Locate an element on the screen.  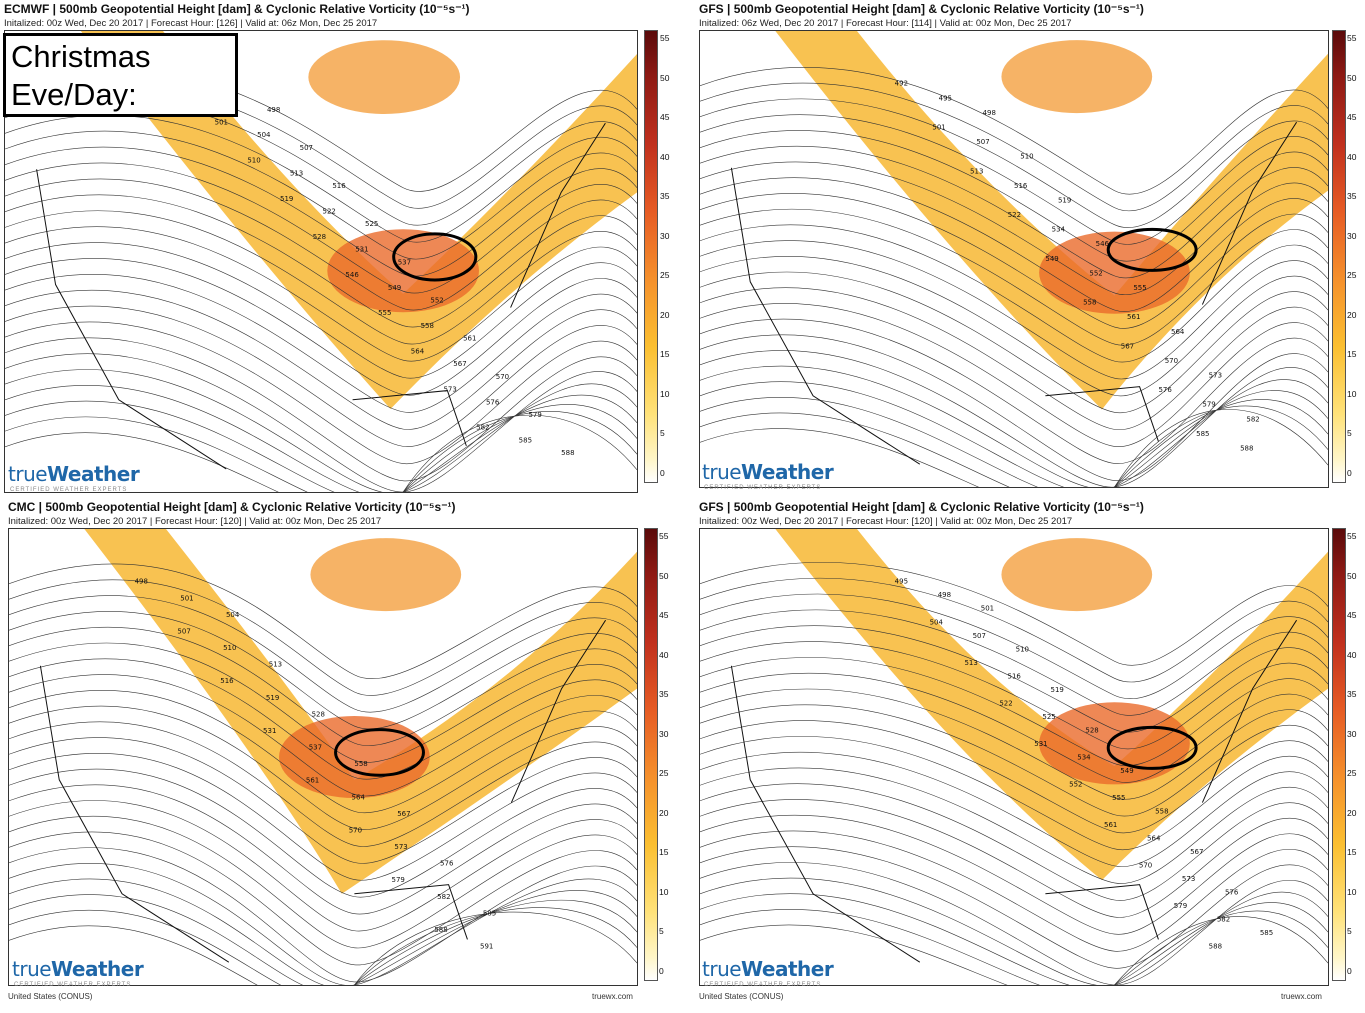
contour-label: 564 is located at coordinates (1178, 332).